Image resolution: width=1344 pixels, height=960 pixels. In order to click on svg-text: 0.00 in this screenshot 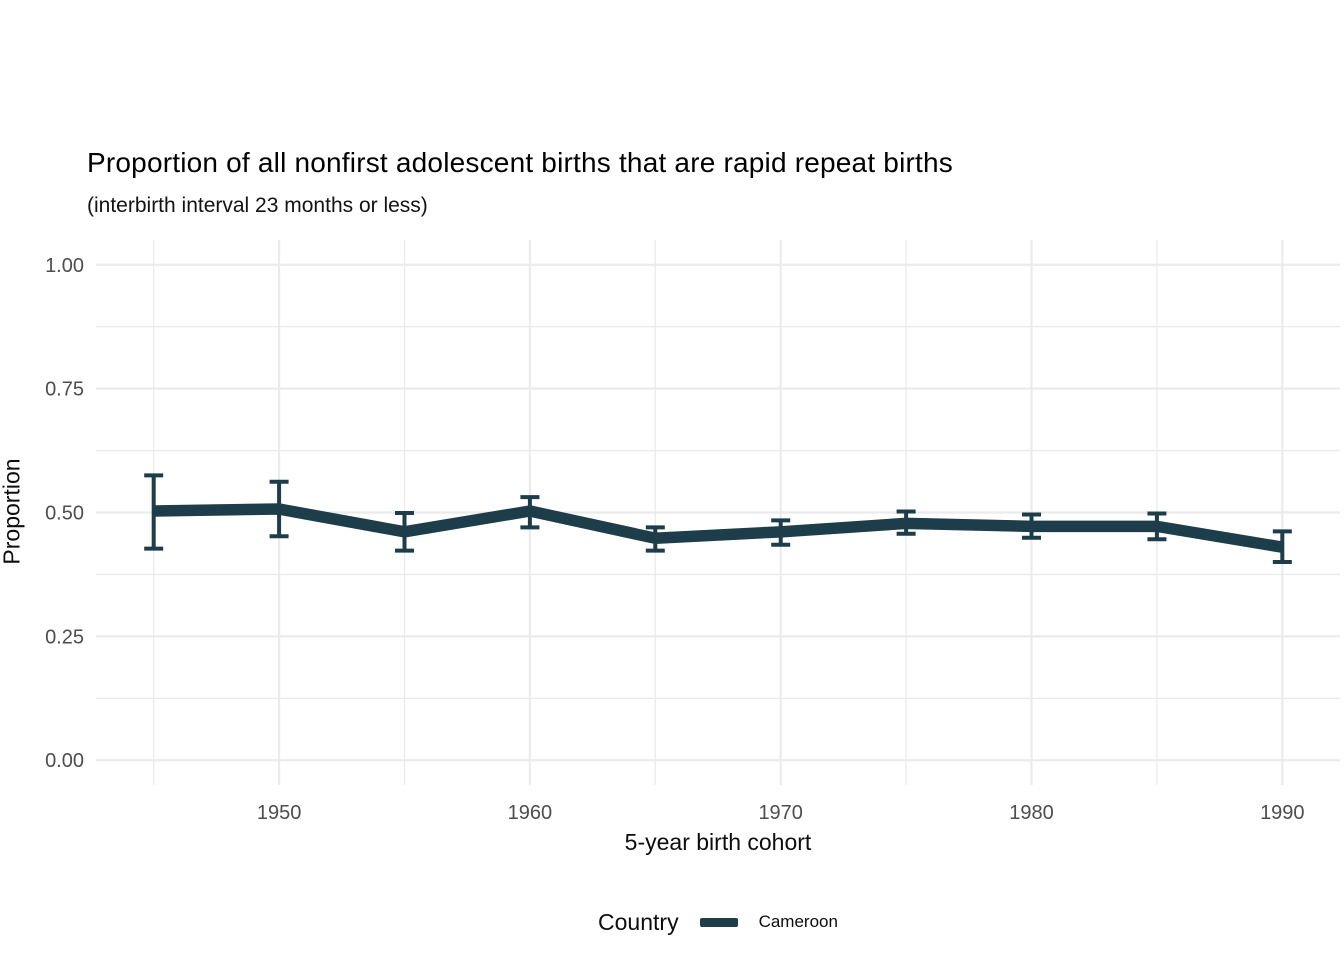, I will do `click(64, 761)`.